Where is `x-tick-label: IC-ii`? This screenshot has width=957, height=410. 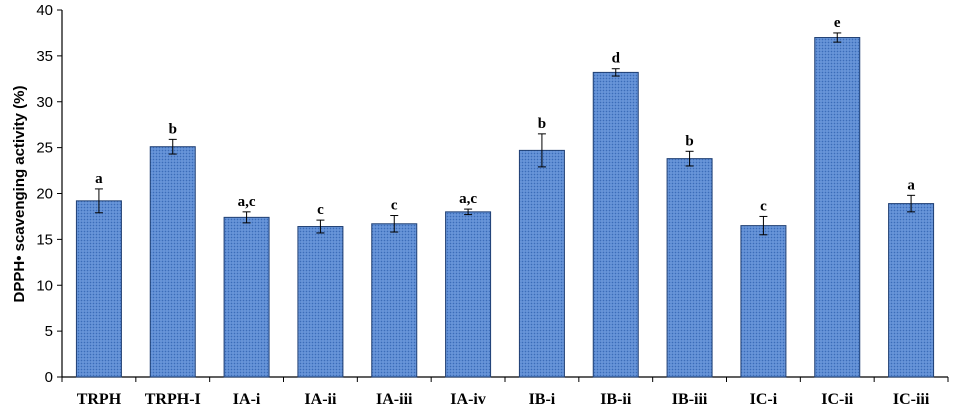 x-tick-label: IC-ii is located at coordinates (837, 399).